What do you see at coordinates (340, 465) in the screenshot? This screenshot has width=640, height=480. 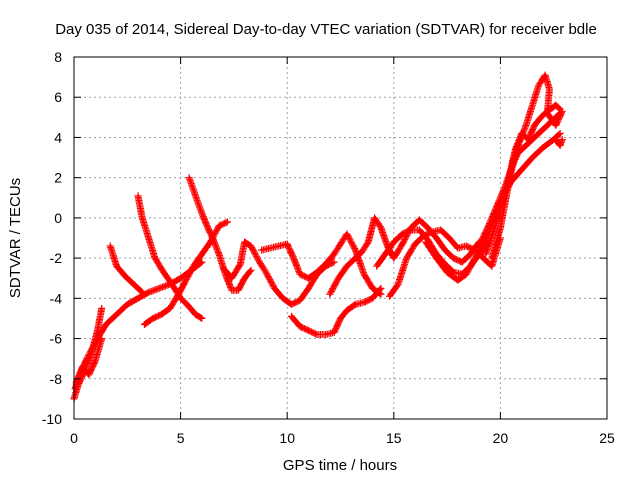 I see `x-axis-label: GPS time / hours` at bounding box center [340, 465].